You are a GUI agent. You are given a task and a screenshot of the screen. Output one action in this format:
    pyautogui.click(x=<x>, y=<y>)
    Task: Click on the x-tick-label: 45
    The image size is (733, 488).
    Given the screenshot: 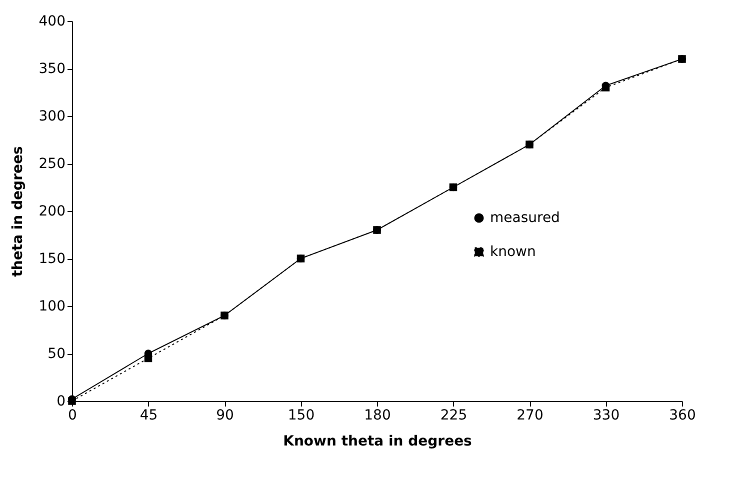 What is the action you would take?
    pyautogui.click(x=149, y=416)
    